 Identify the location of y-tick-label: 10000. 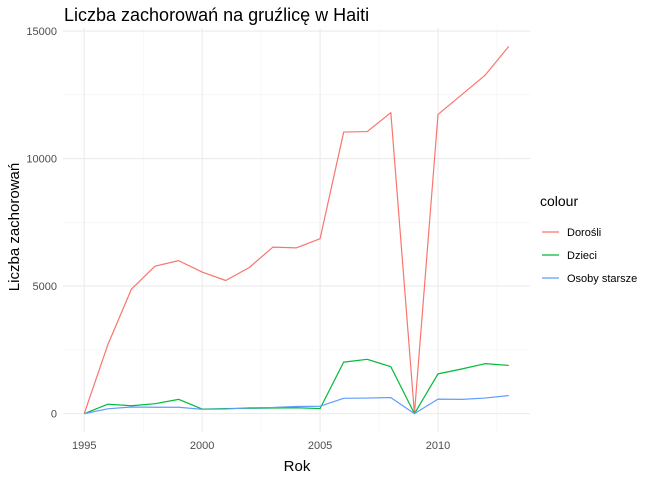
(41, 160).